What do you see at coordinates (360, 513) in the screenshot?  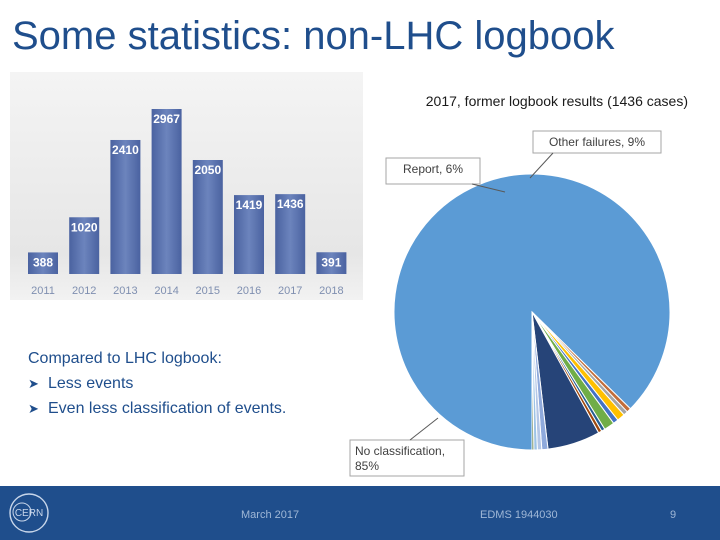 I see `footer-bar: CERN March 2017 EDMS 1944030 9` at bounding box center [360, 513].